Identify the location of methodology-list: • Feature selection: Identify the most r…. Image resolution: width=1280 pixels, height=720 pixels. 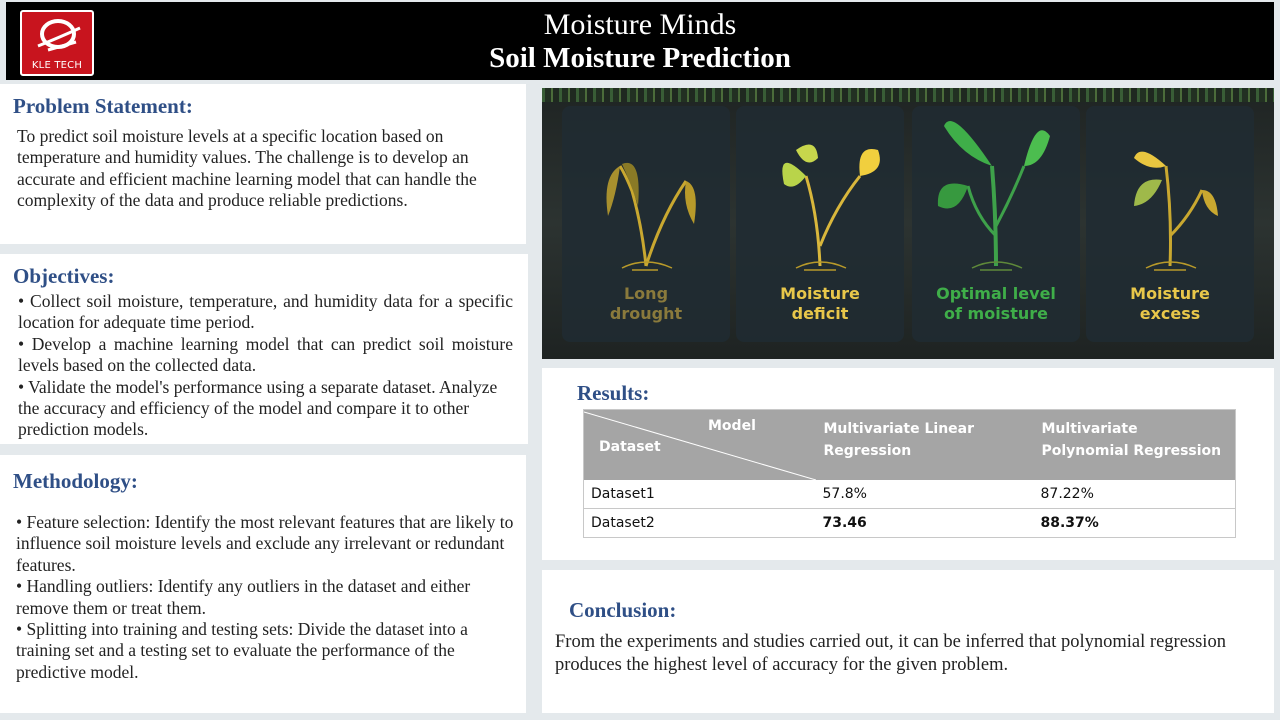
(266, 597).